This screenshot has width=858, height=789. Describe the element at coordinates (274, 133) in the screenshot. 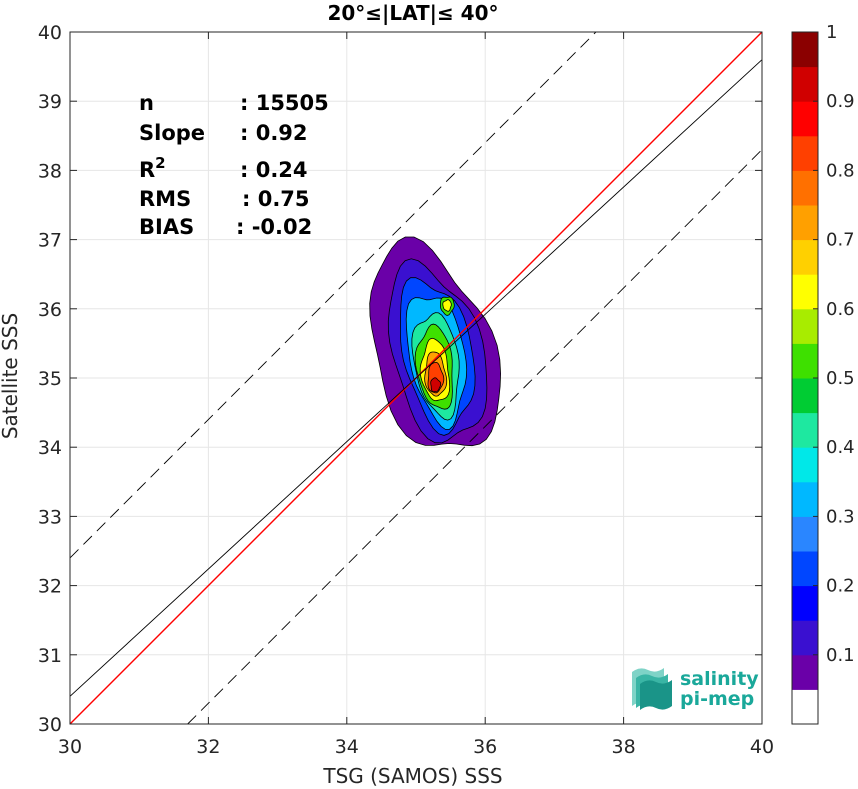

I see `stat-value-slope: : 0.92` at that location.